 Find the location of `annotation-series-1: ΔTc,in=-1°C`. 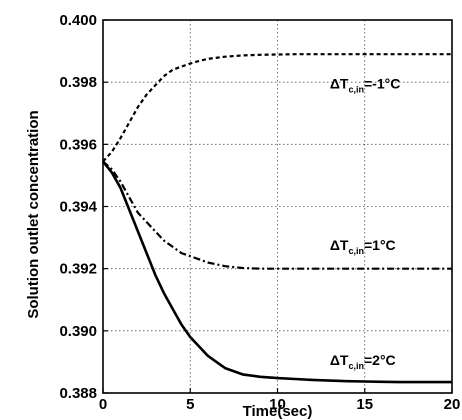

annotation-series-1: ΔTc,in=-1°C is located at coordinates (365, 84).